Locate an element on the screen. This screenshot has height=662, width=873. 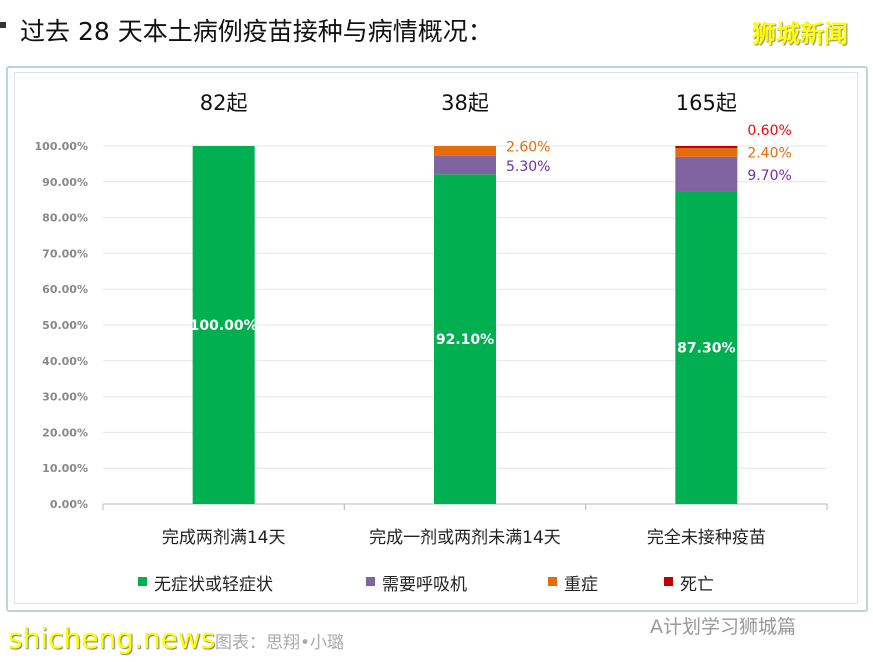
wechat-watermark: A计划学习狮城篇 is located at coordinates (723, 627).